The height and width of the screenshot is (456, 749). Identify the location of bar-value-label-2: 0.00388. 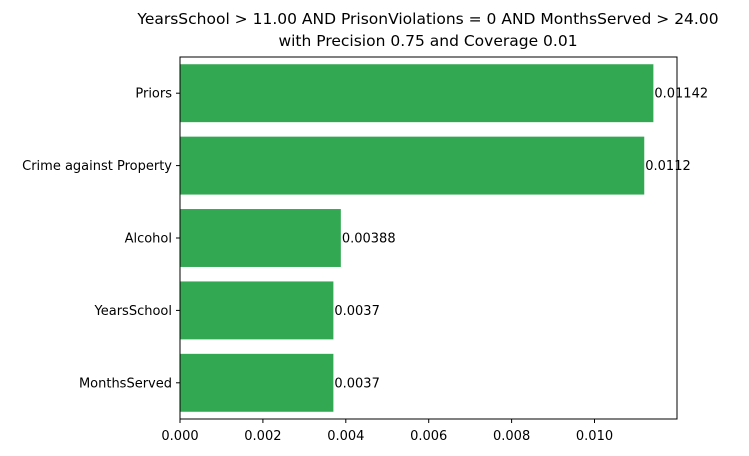
(369, 239).